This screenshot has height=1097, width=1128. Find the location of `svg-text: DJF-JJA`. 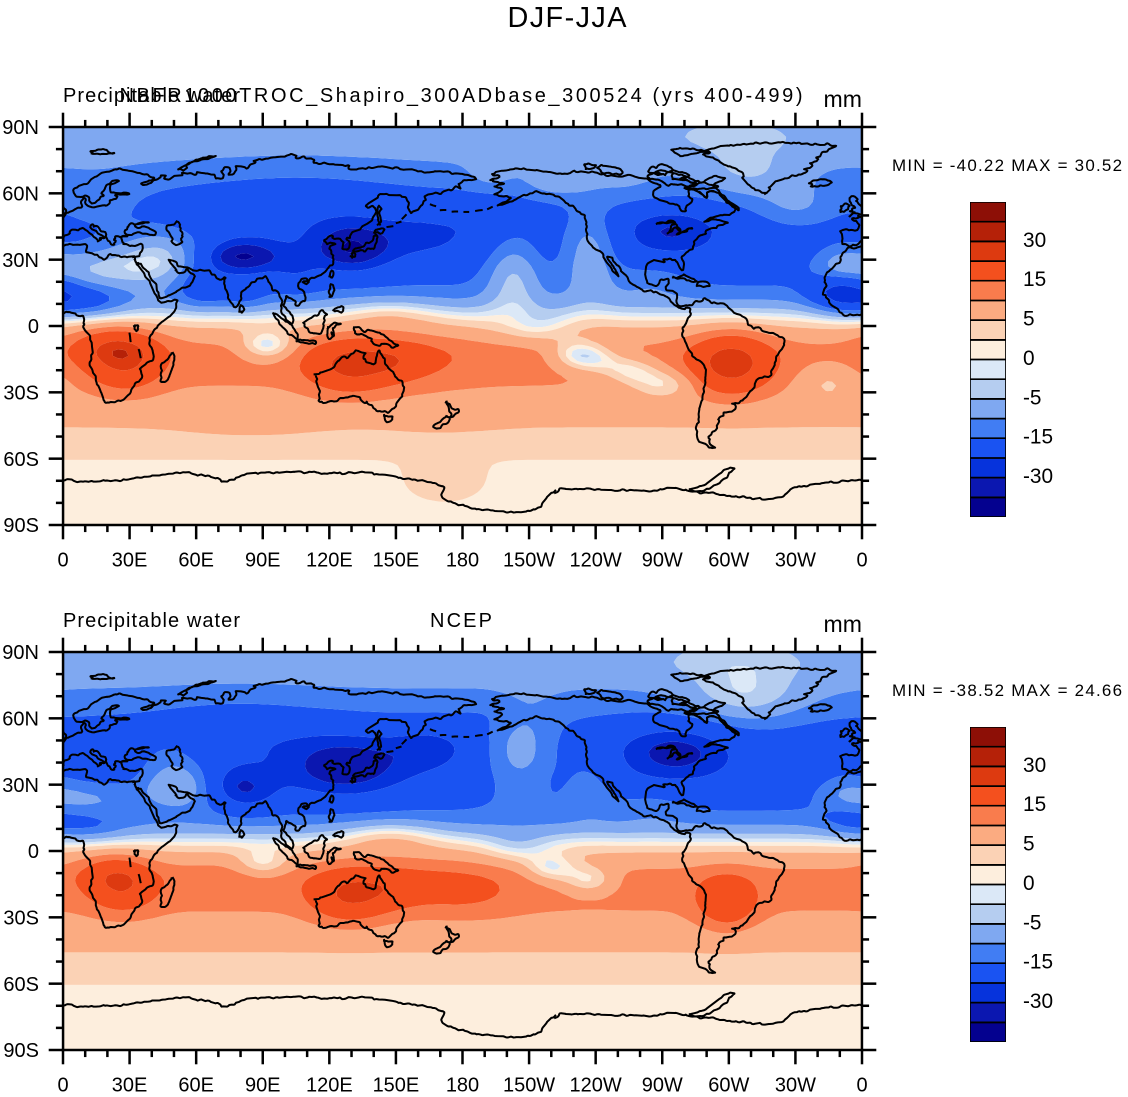

svg-text: DJF-JJA is located at coordinates (567, 18).